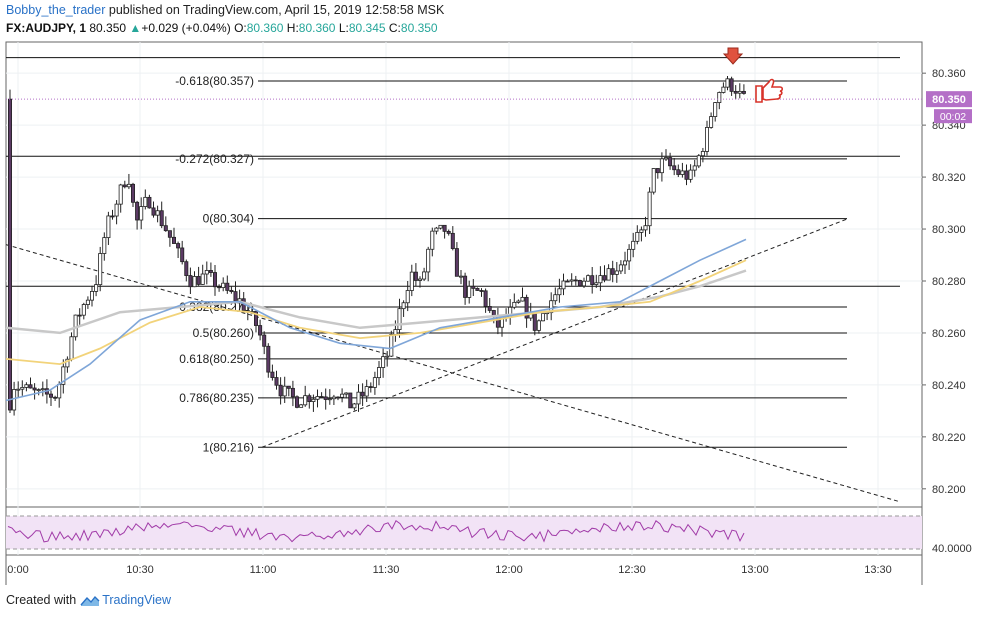  What do you see at coordinates (949, 386) in the screenshot?
I see `price-tick-label: 80.240` at bounding box center [949, 386].